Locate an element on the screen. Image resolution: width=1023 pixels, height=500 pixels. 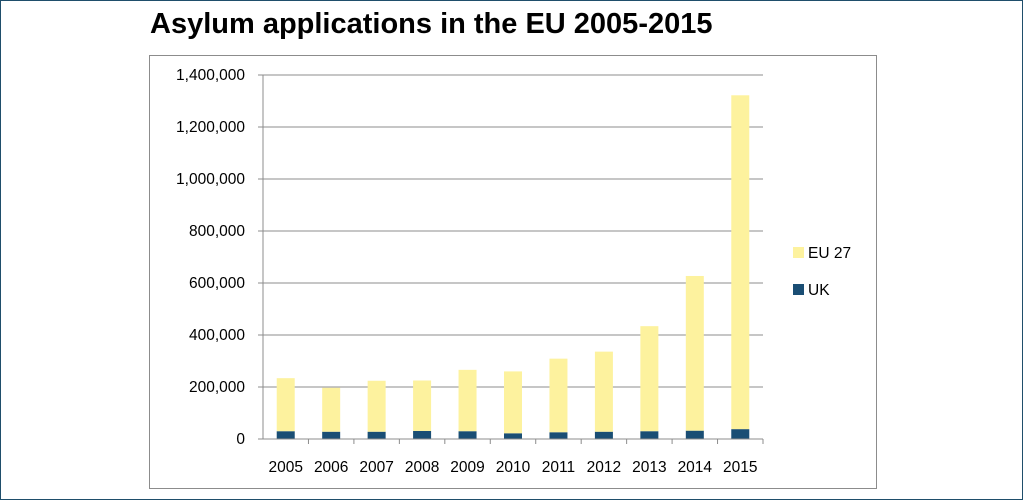
x-tick-label: 2005 is located at coordinates (285, 467).